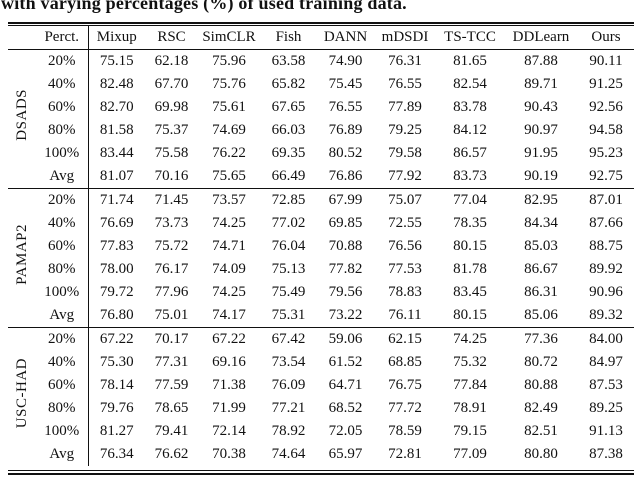 The width and height of the screenshot is (640, 480). What do you see at coordinates (22, 254) in the screenshot?
I see `dataset-label-text: PAMAP2` at bounding box center [22, 254].